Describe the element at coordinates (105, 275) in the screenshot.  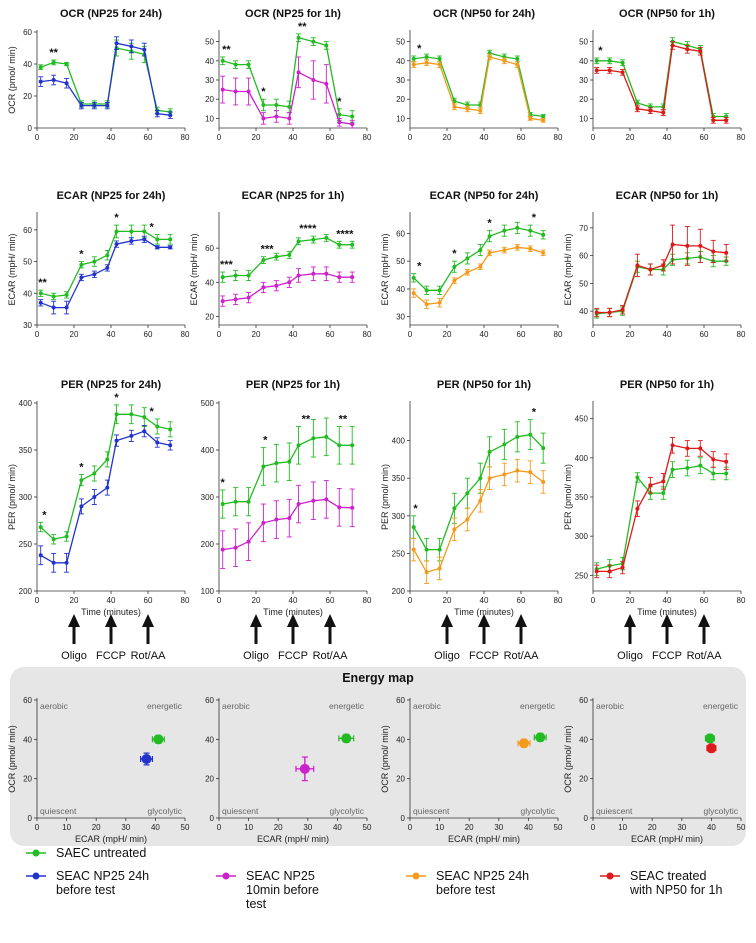
I see `series-np25_24h` at that location.